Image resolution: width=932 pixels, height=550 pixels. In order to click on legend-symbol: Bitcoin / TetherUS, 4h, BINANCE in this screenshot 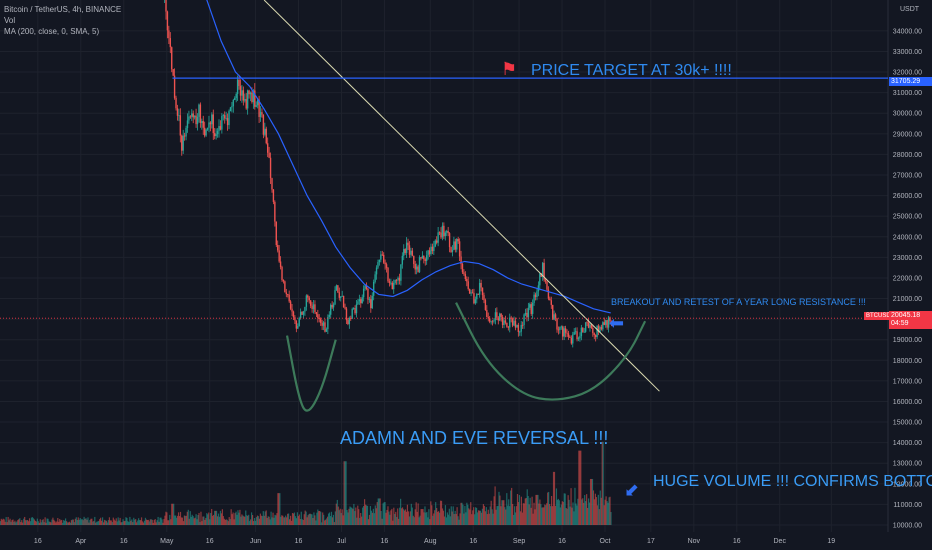, I will do `click(63, 9)`.